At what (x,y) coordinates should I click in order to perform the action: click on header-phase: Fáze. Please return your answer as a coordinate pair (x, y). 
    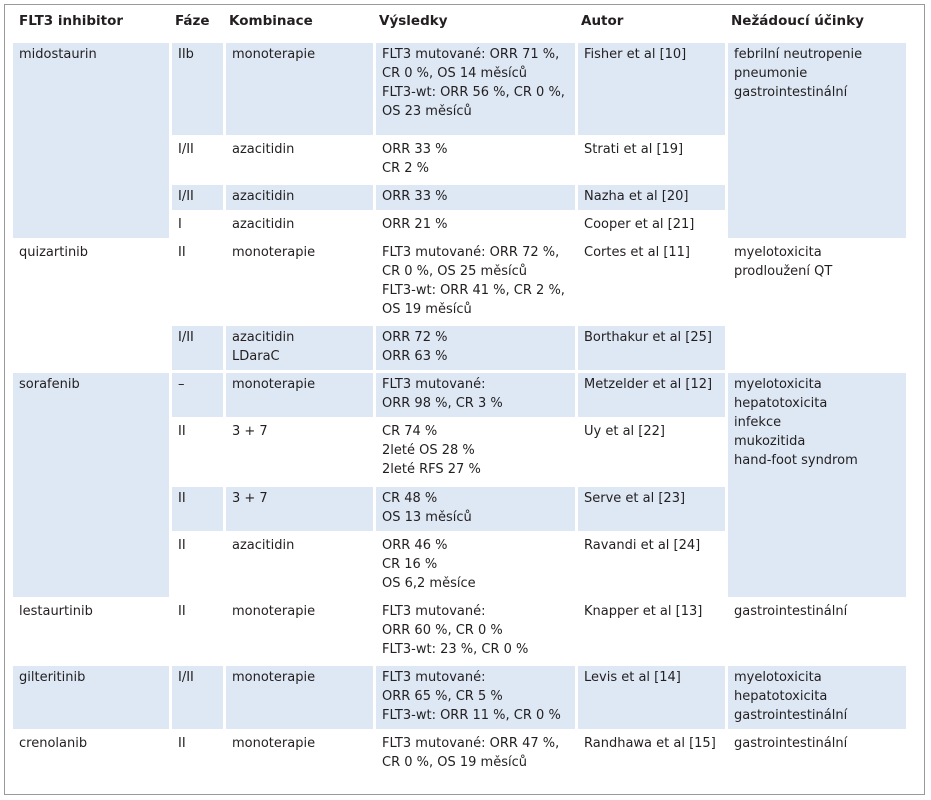
    Looking at the image, I should click on (192, 21).